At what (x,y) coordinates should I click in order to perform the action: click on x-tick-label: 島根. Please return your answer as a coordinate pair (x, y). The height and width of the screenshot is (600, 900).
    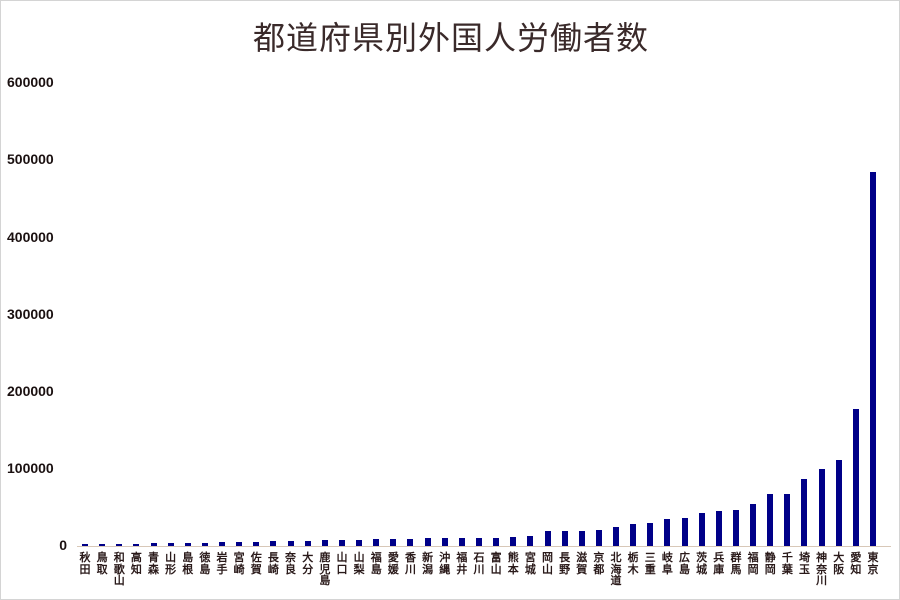
    Looking at the image, I should click on (188, 563).